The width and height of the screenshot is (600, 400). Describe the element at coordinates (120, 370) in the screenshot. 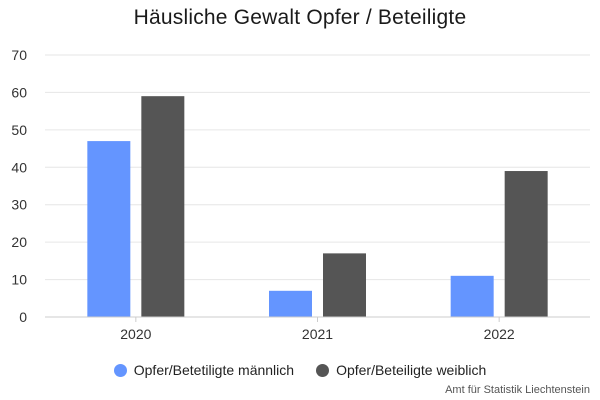

I see `legend-swatch-male` at that location.